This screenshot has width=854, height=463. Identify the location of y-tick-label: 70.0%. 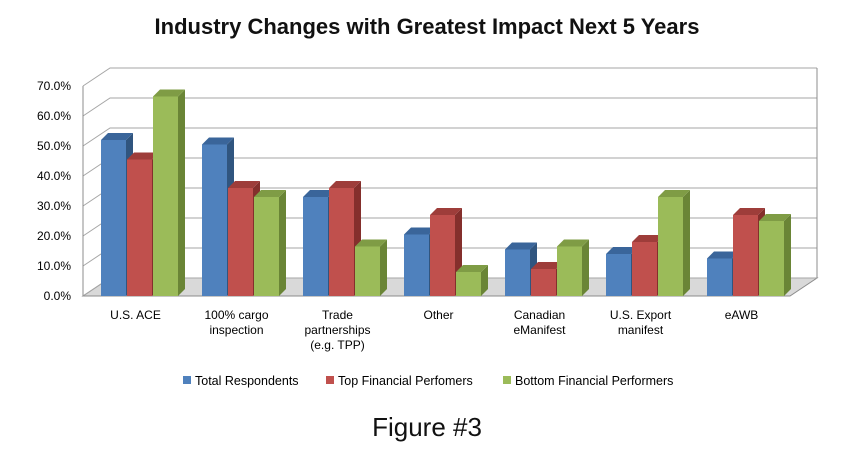
(54, 86).